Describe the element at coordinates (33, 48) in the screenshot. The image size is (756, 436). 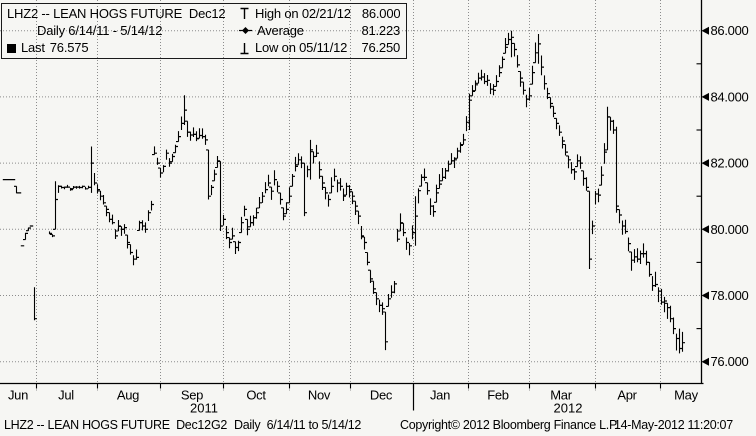
I see `last-label: Last` at that location.